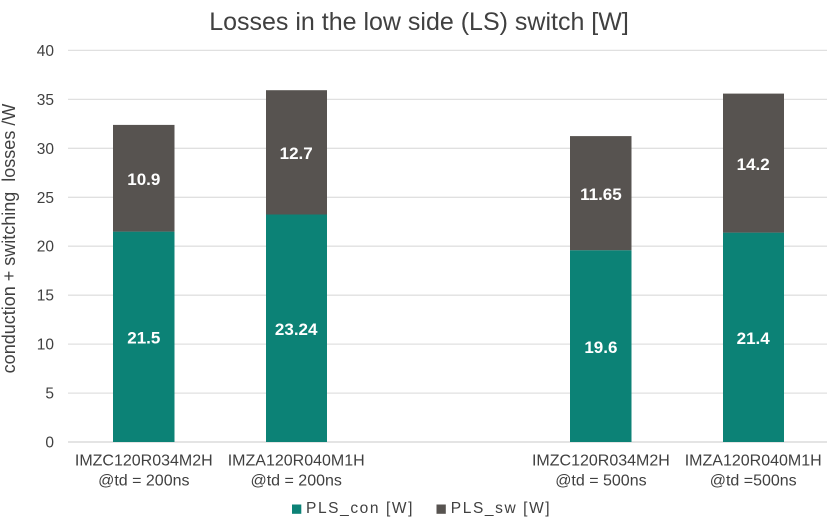  I want to click on svg-text: 25, so click(45, 198).